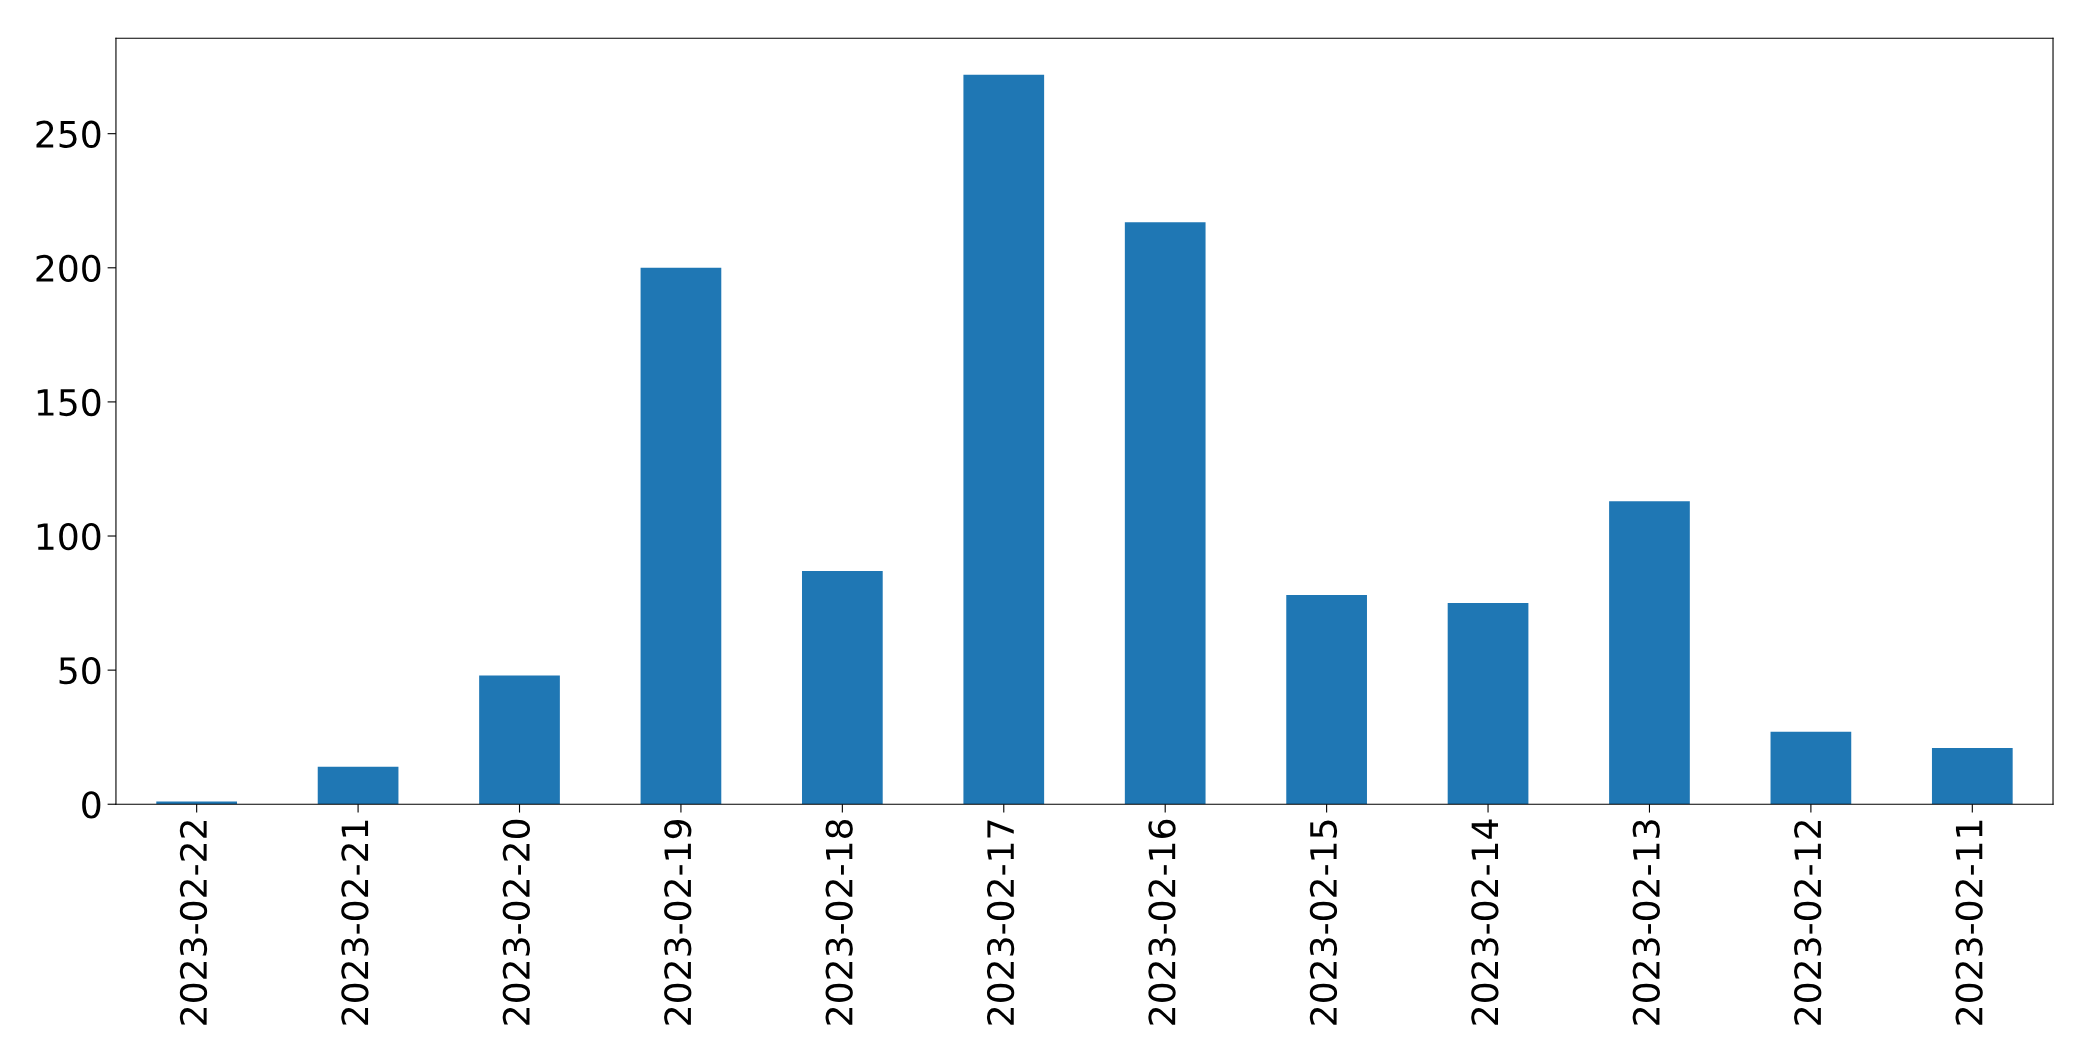 Image resolution: width=2093 pixels, height=1061 pixels. I want to click on y-tick-label: 150, so click(69, 402).